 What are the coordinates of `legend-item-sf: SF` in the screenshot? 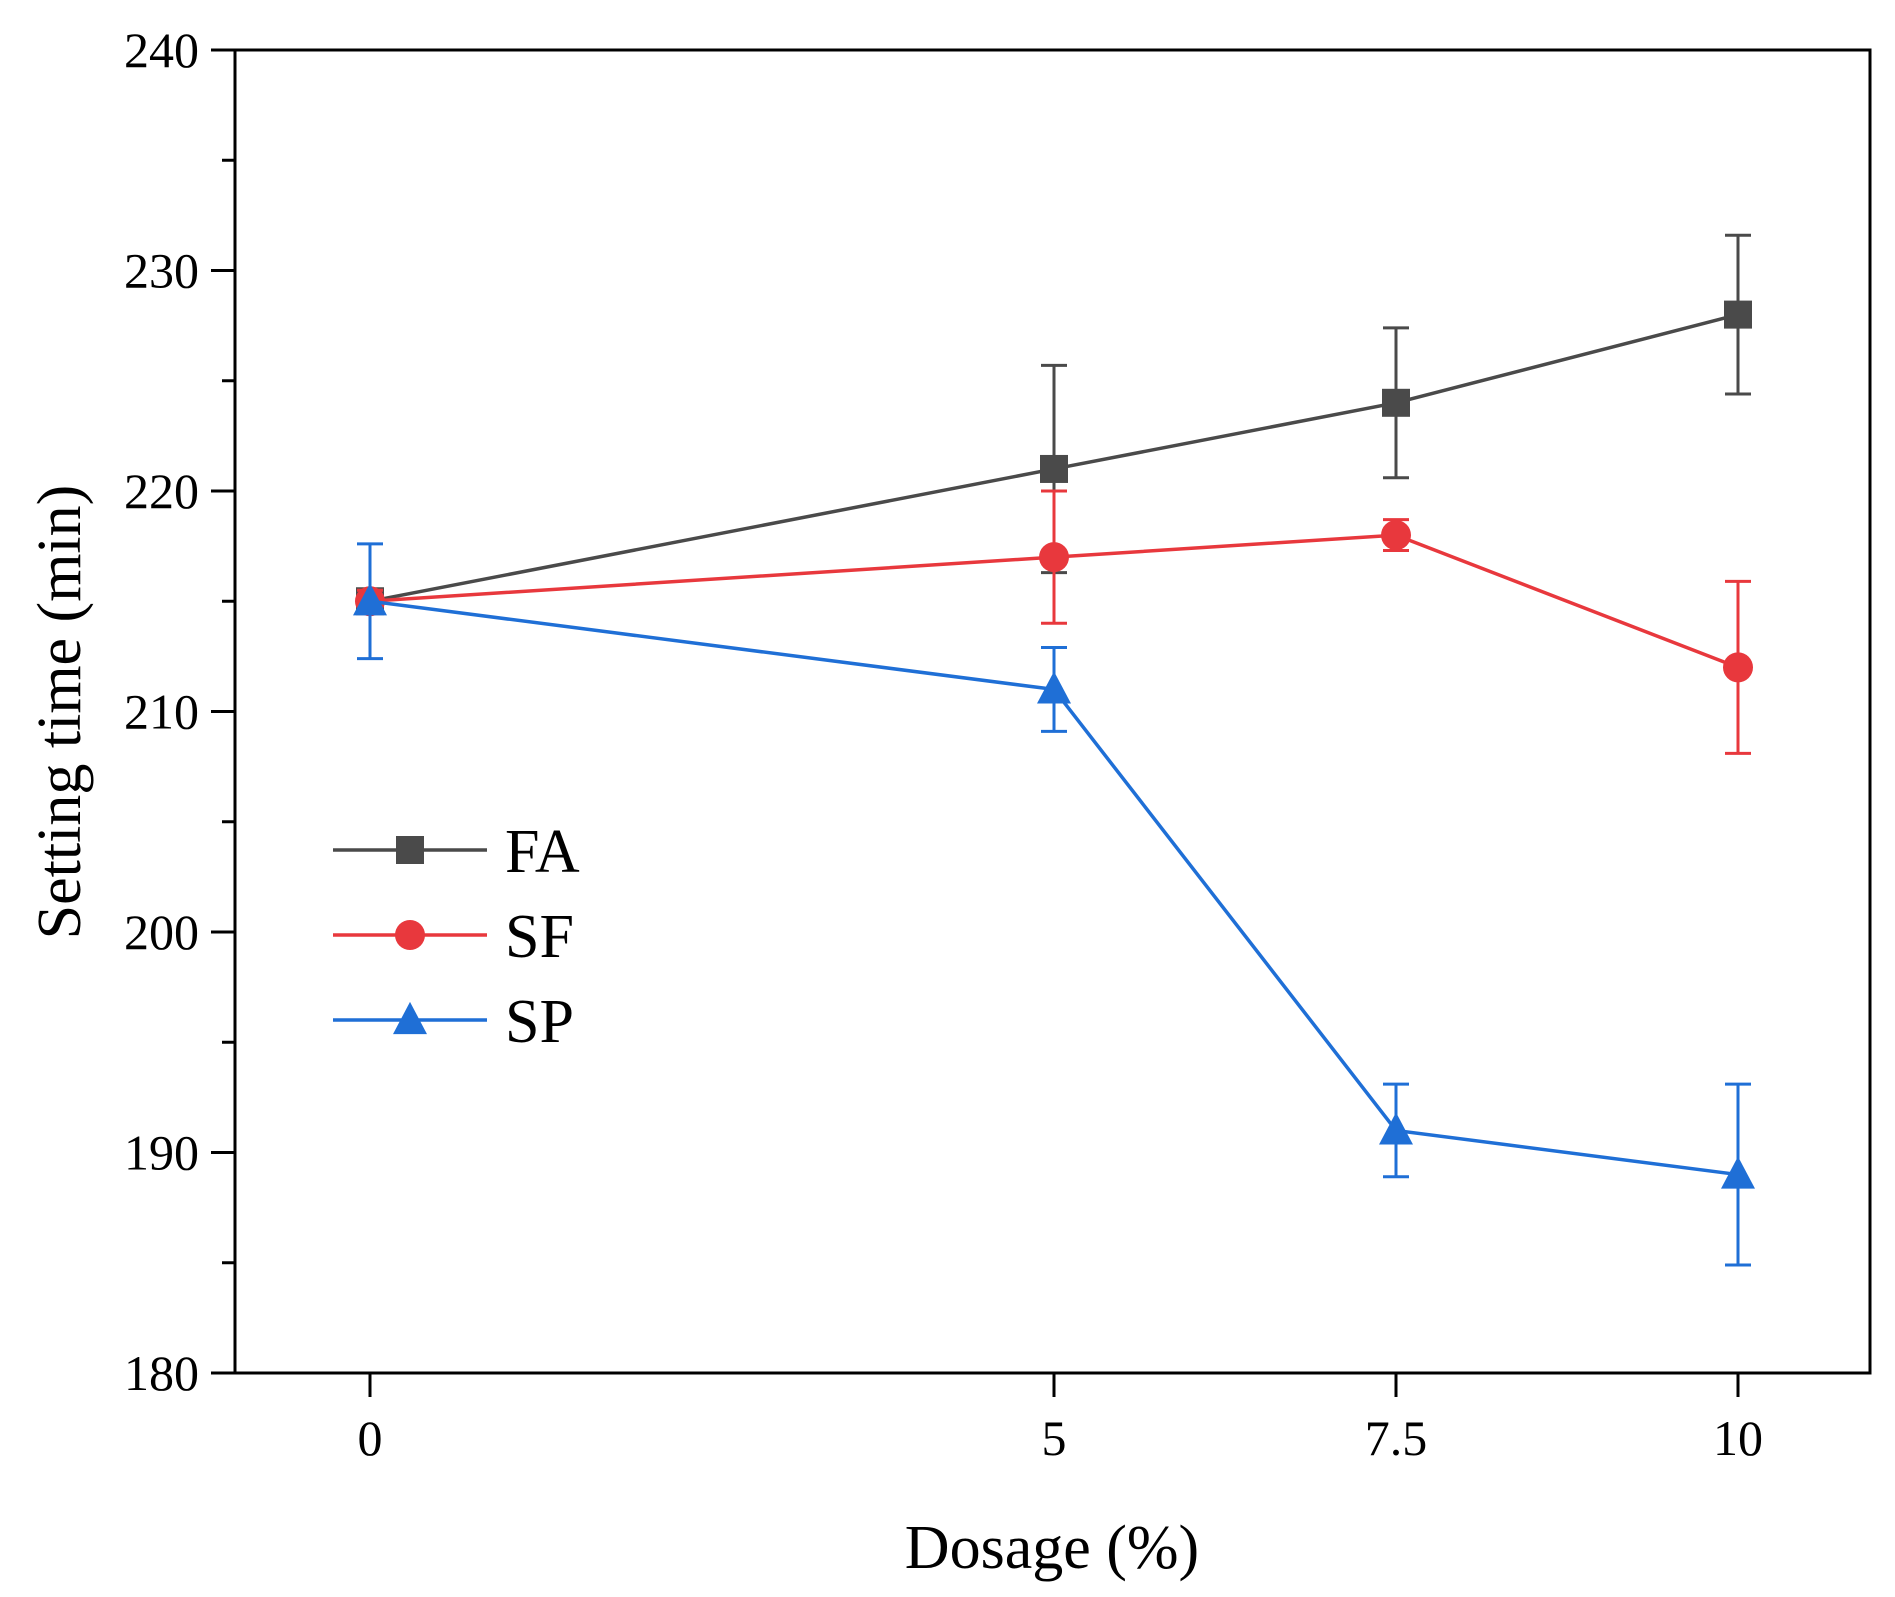 It's located at (453, 937).